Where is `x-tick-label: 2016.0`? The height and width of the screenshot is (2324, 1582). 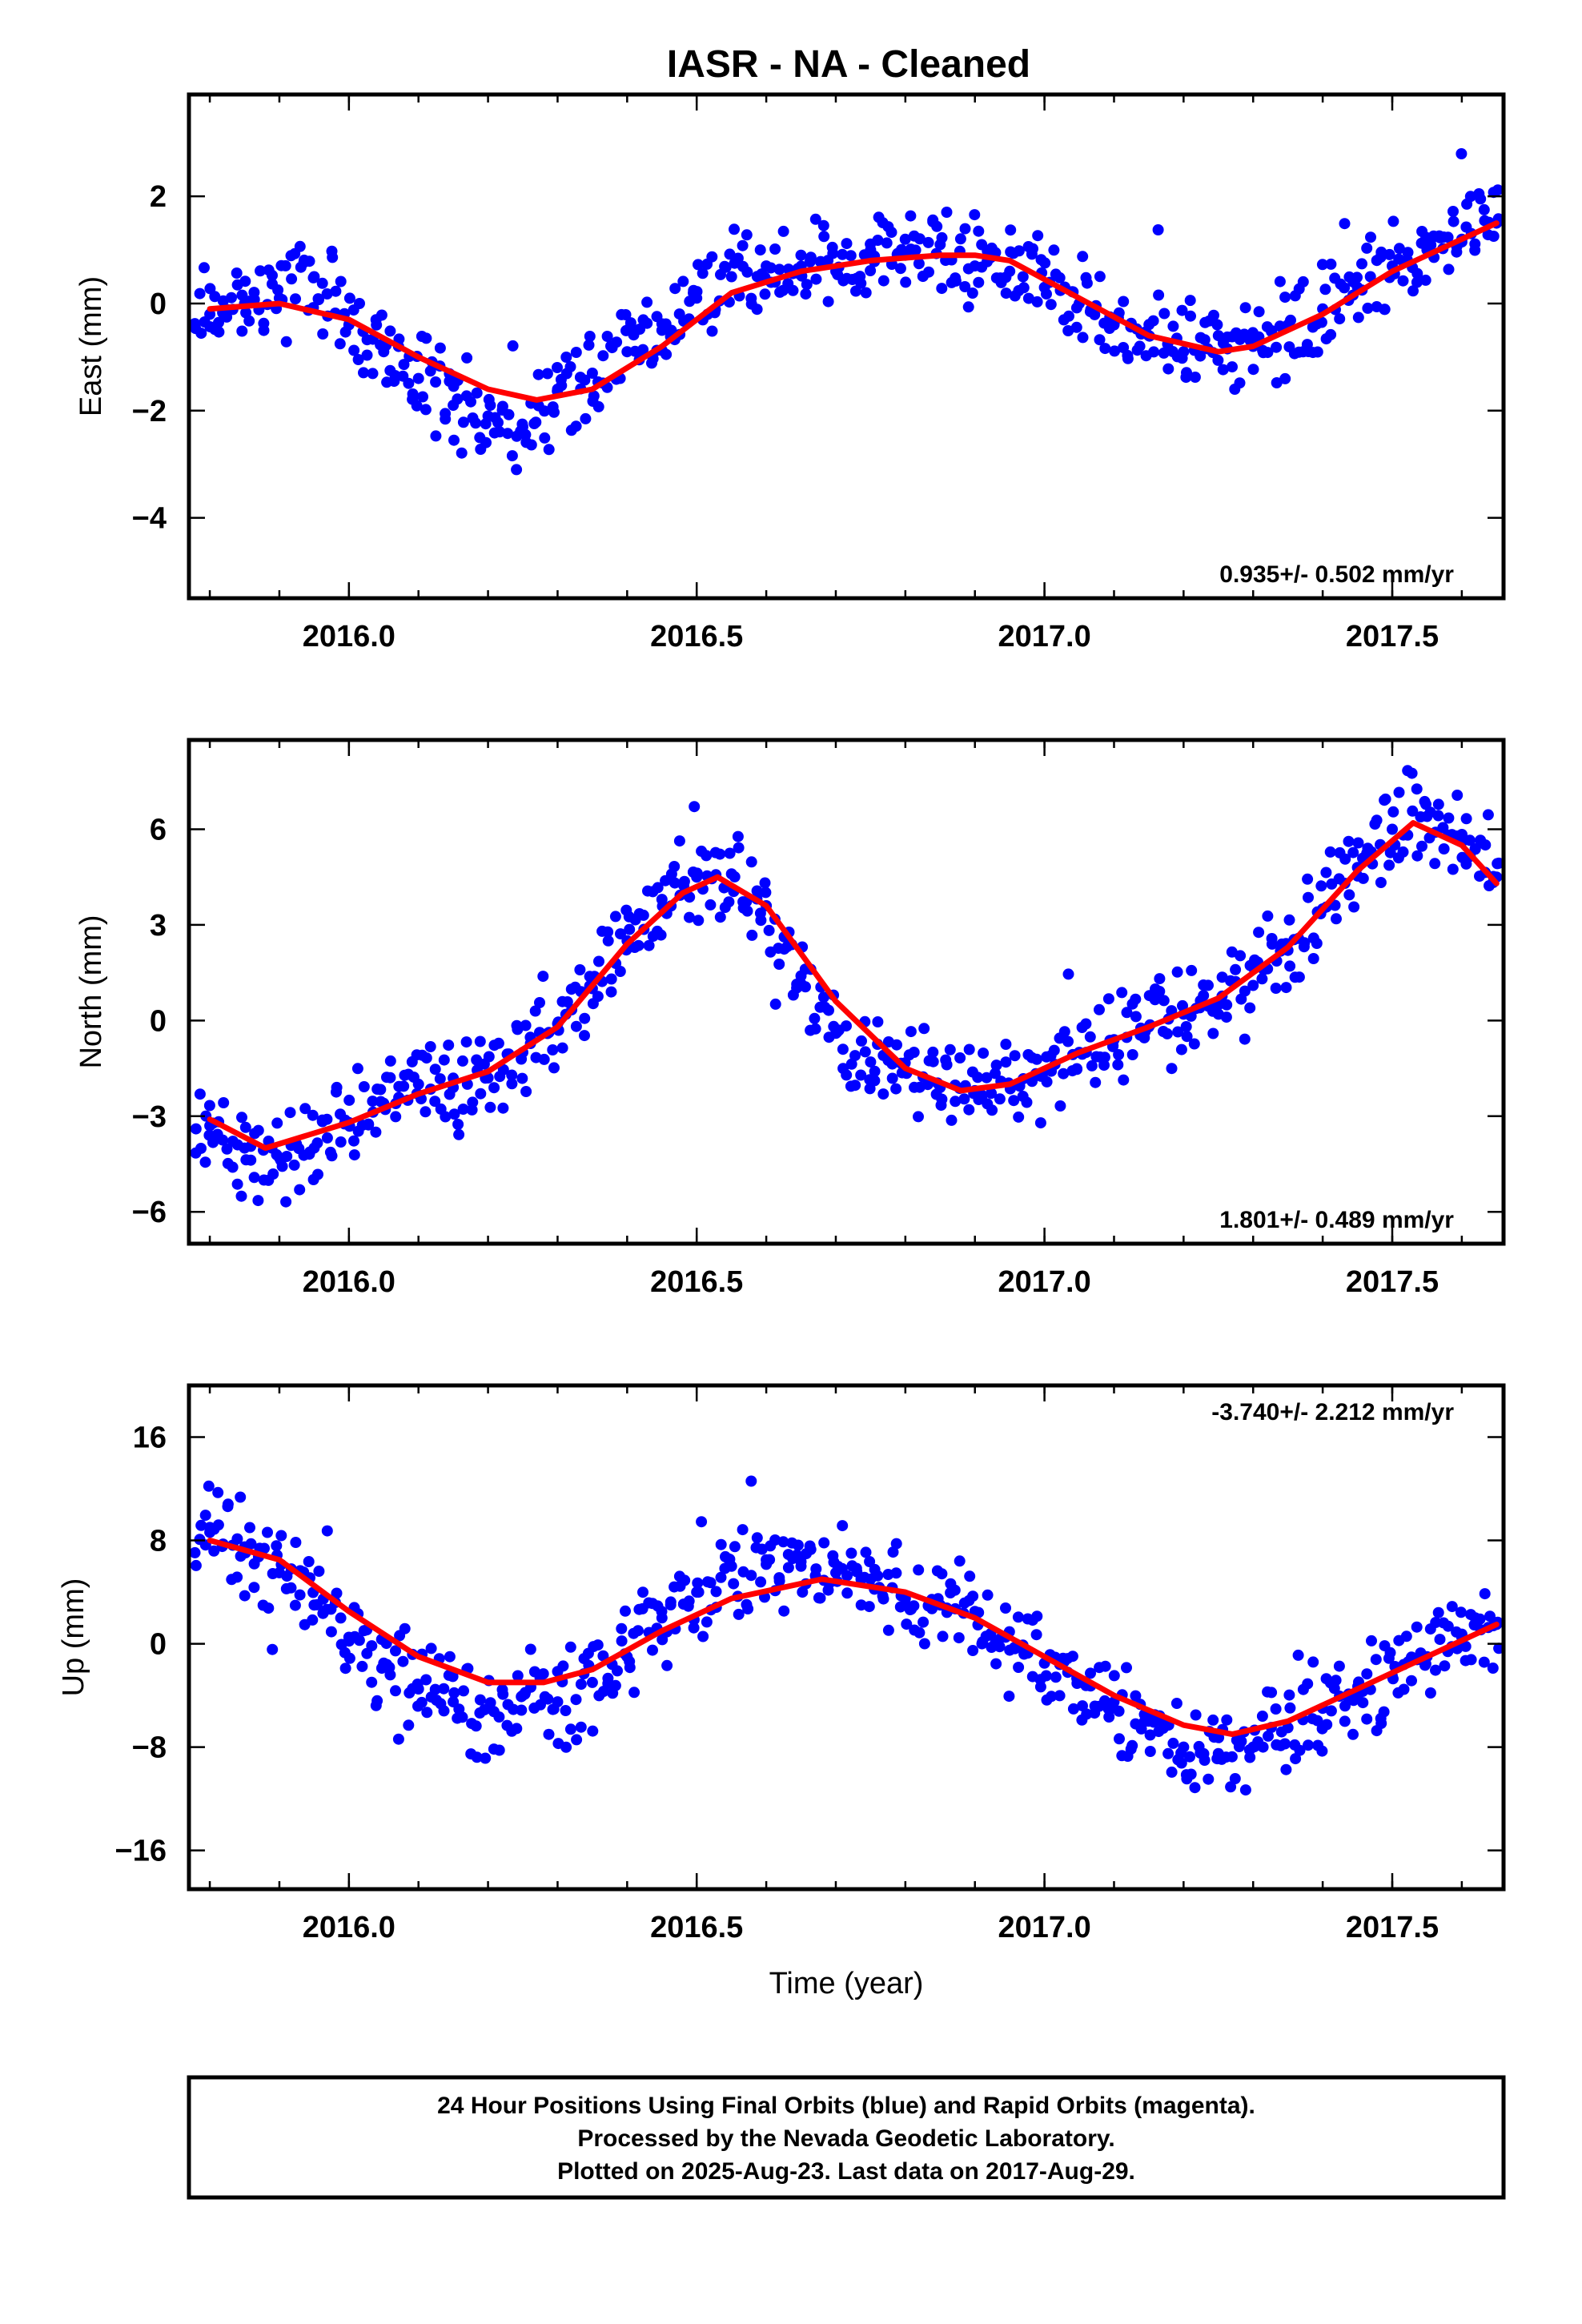 x-tick-label: 2016.0 is located at coordinates (349, 1927).